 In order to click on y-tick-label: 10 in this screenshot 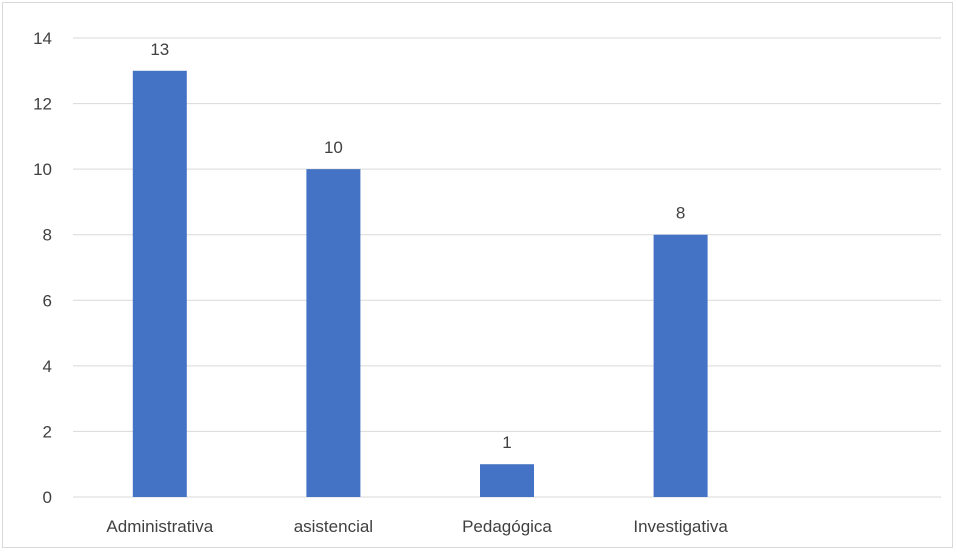, I will do `click(42, 169)`.